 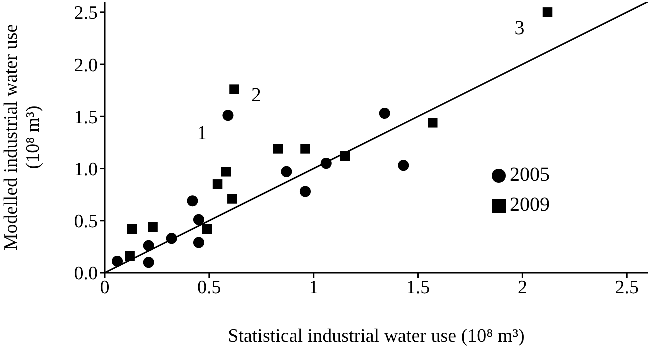 I want to click on x-tick-label: 2, so click(x=523, y=287).